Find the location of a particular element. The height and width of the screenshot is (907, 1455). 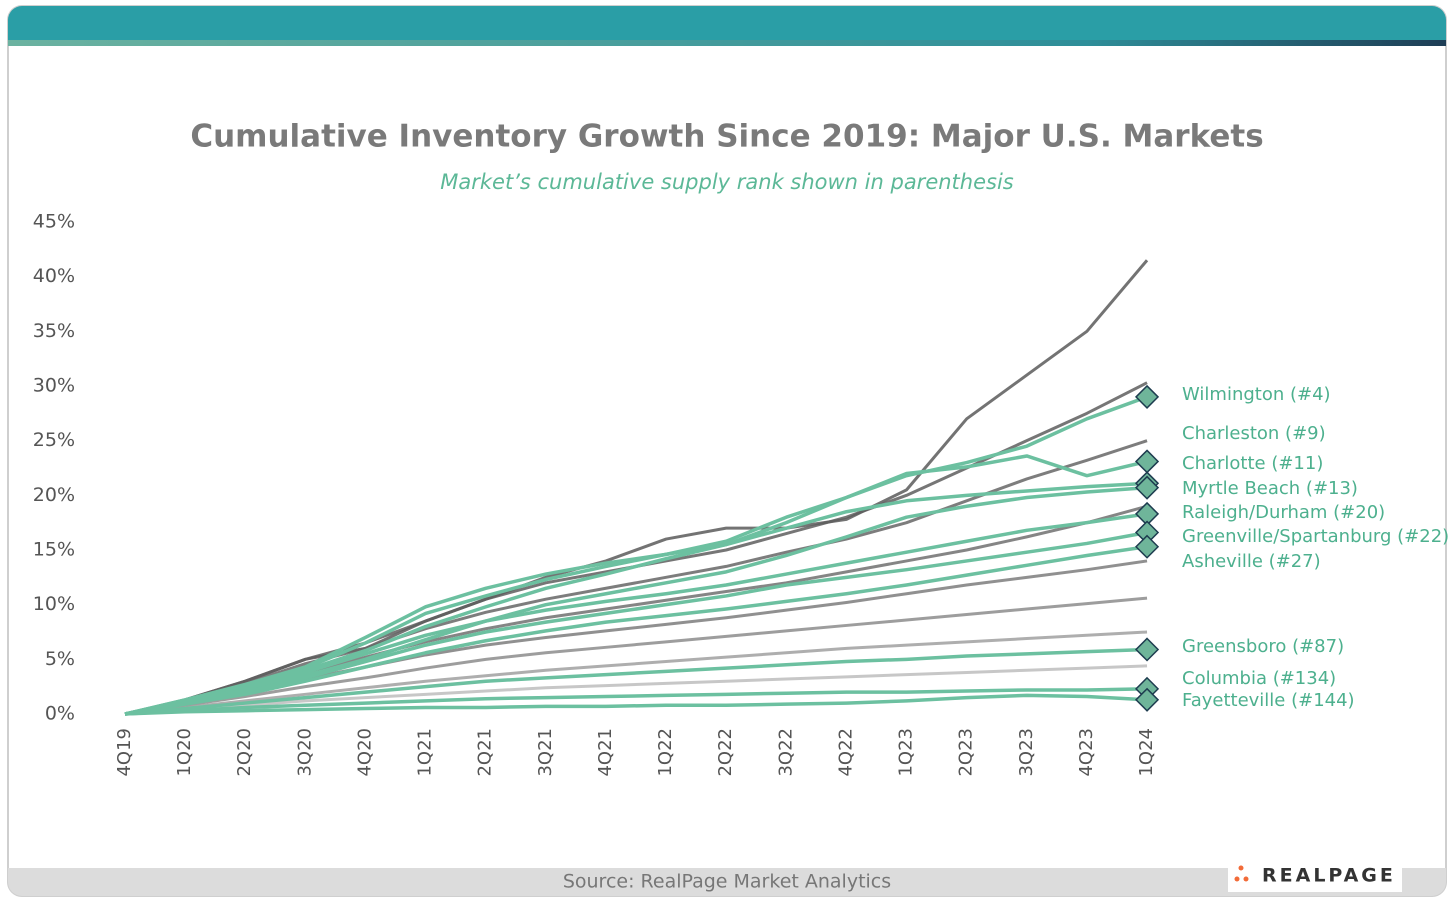

y-tick-label: 45% is located at coordinates (54, 222).